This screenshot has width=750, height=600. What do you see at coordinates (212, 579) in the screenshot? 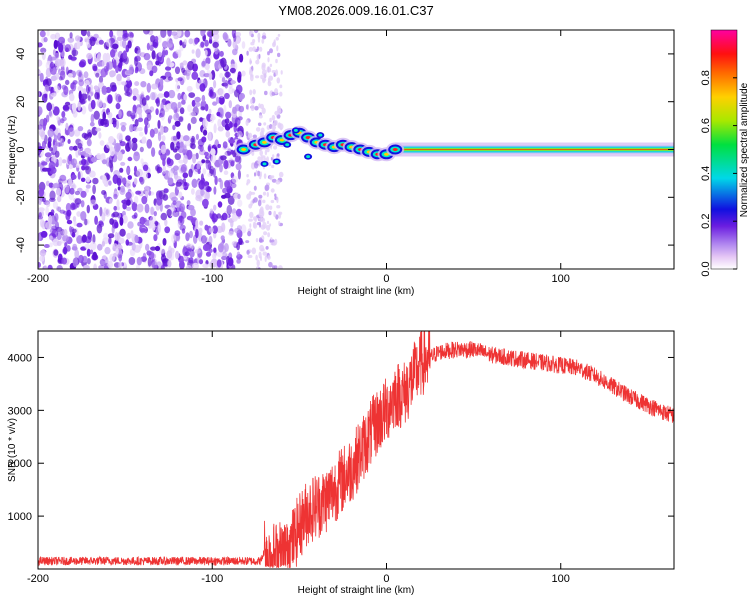
I see `x-tick-label: -100` at bounding box center [212, 579].